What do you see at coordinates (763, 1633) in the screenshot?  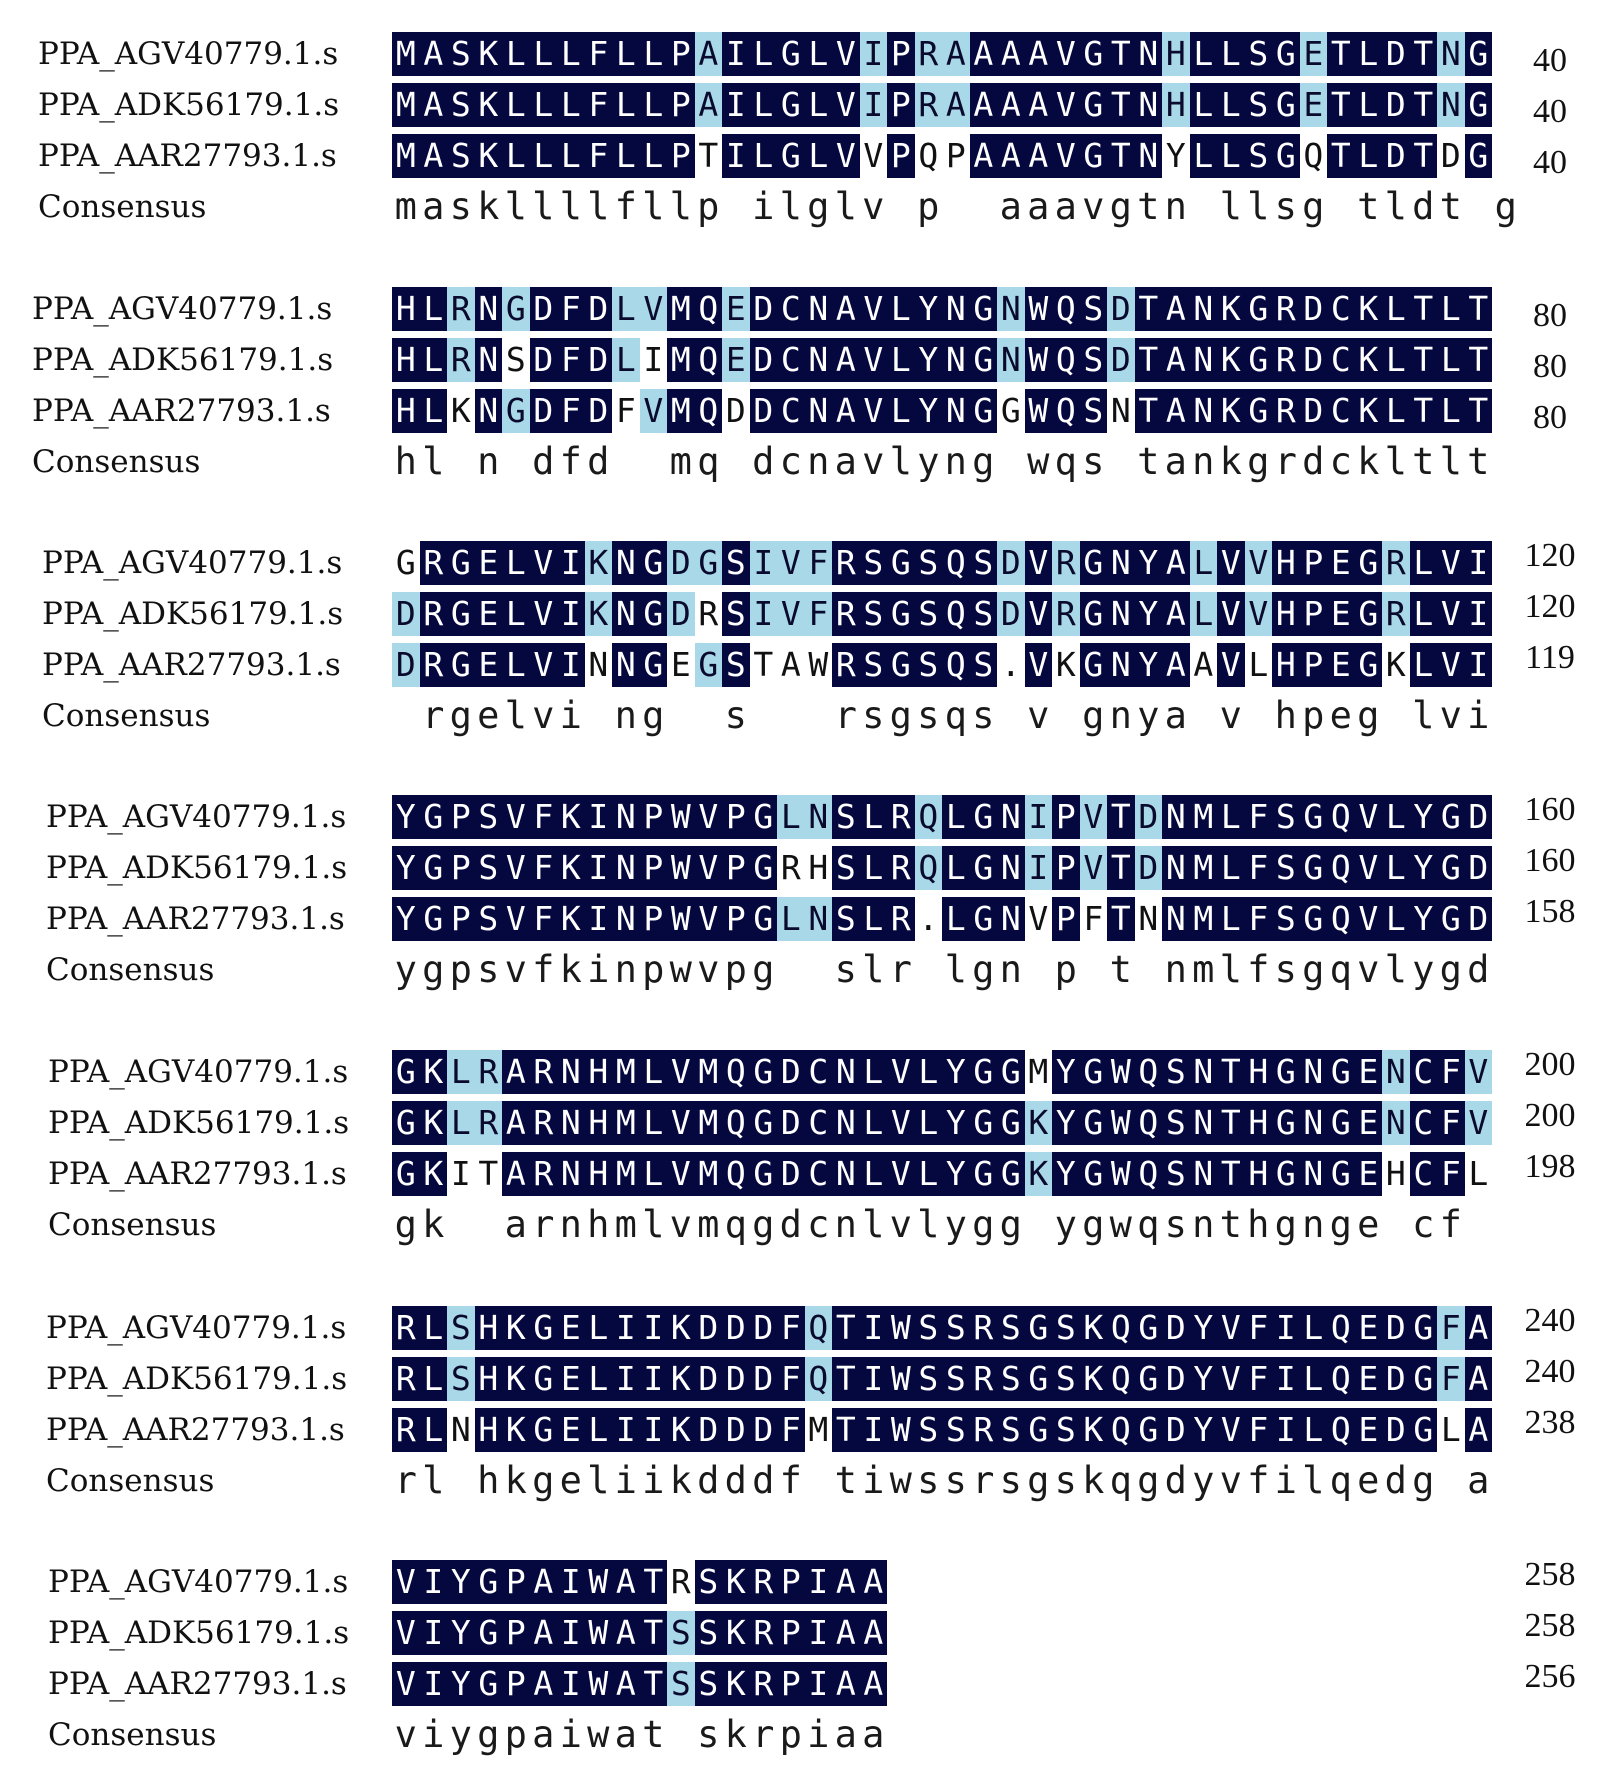 I see `residue: R` at bounding box center [763, 1633].